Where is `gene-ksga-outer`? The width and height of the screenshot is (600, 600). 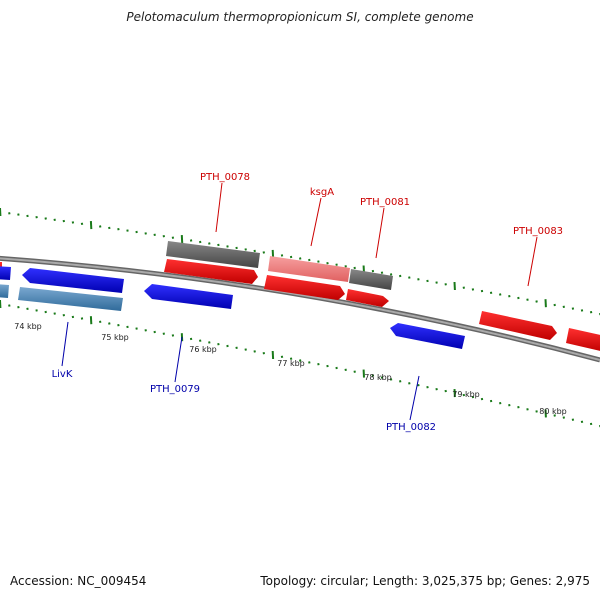
gene-ksga-outer is located at coordinates (309, 269).